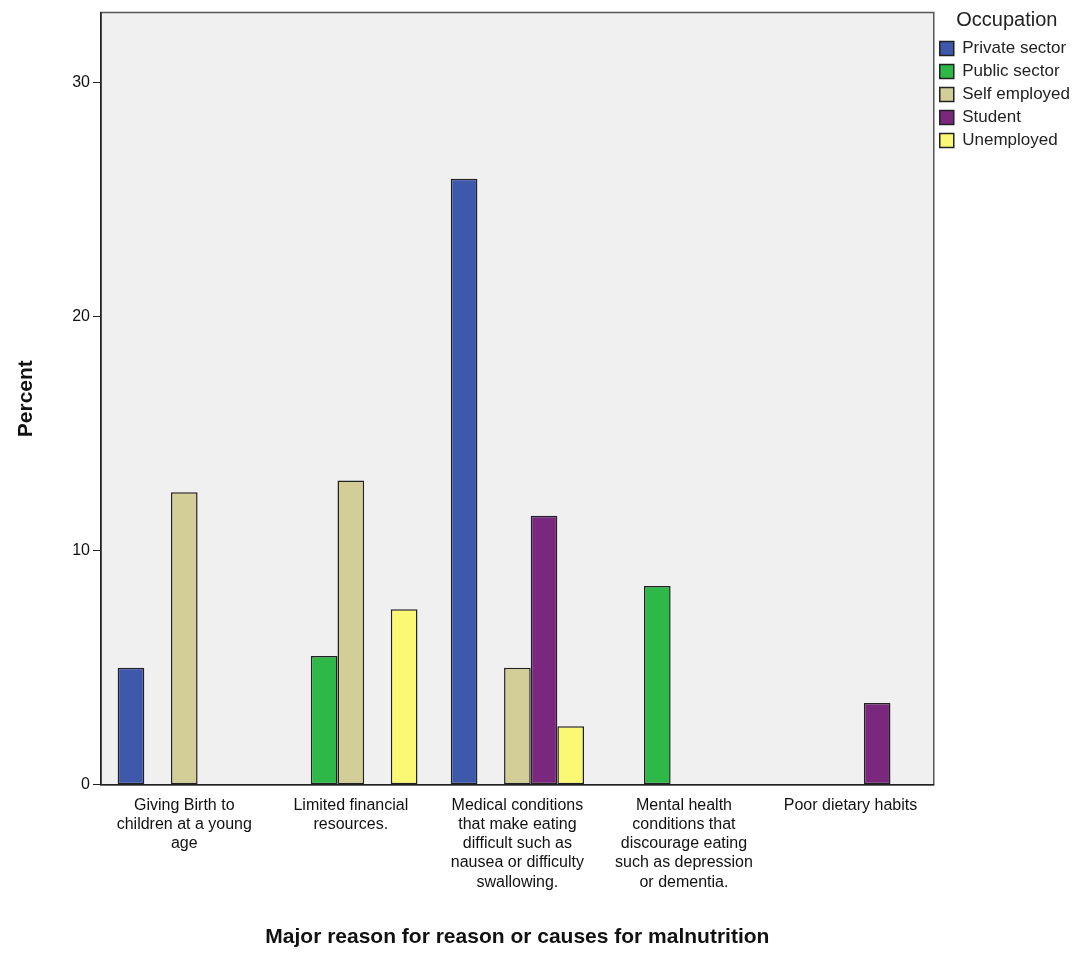  Describe the element at coordinates (81, 82) in the screenshot. I see `y-tick-label: 30` at that location.